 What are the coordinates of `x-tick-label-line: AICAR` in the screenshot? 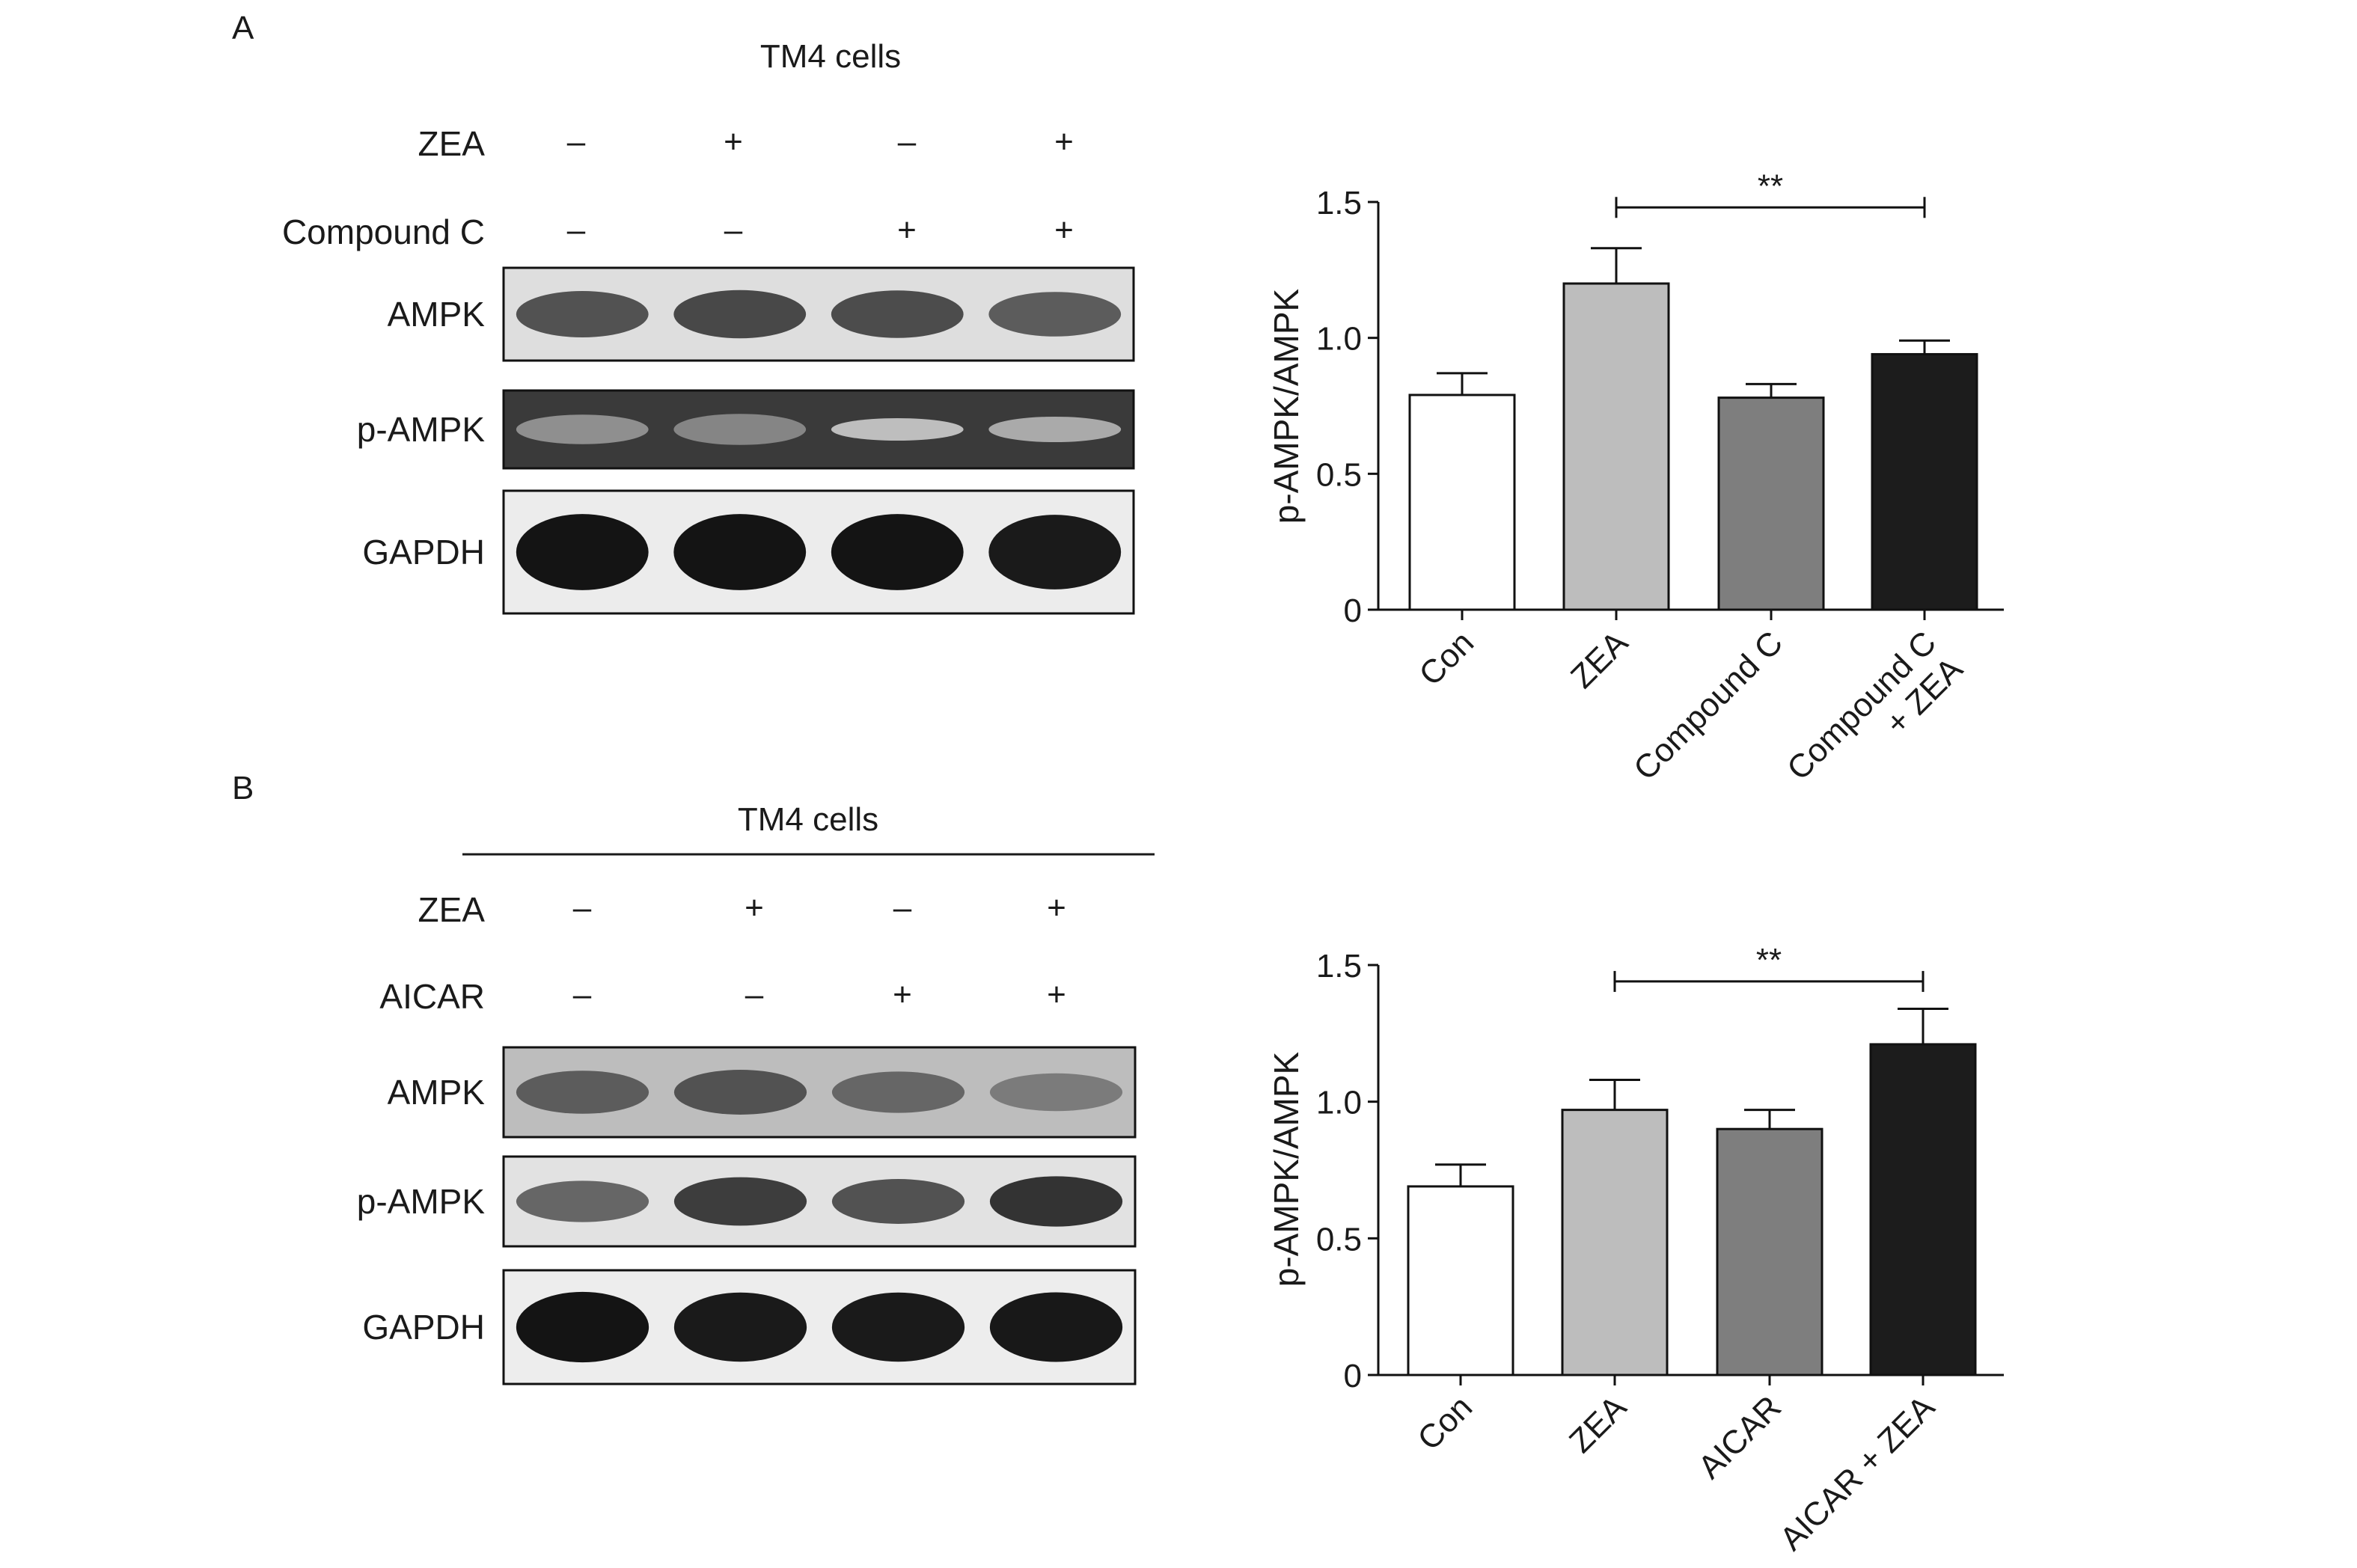 It's located at (1739, 1437).